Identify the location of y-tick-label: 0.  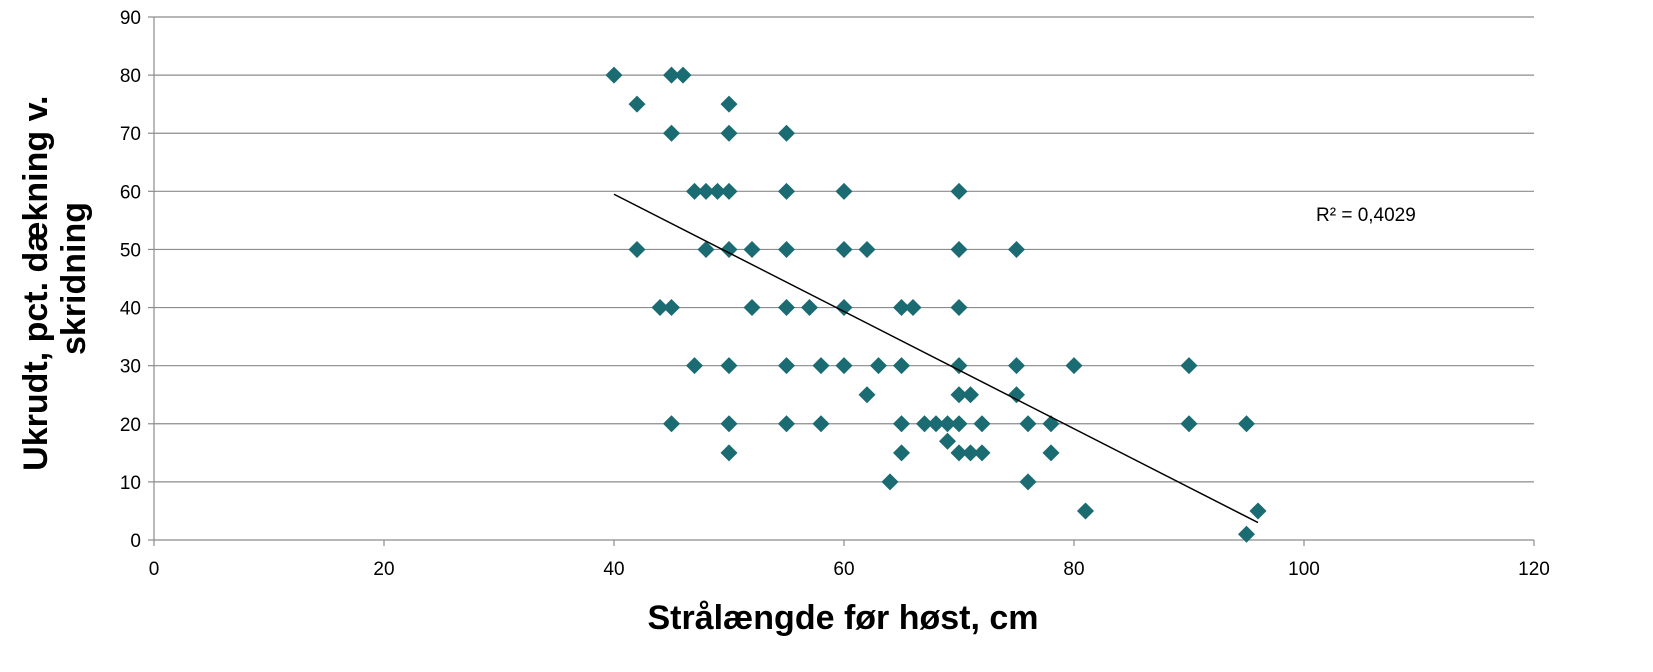
(135, 541).